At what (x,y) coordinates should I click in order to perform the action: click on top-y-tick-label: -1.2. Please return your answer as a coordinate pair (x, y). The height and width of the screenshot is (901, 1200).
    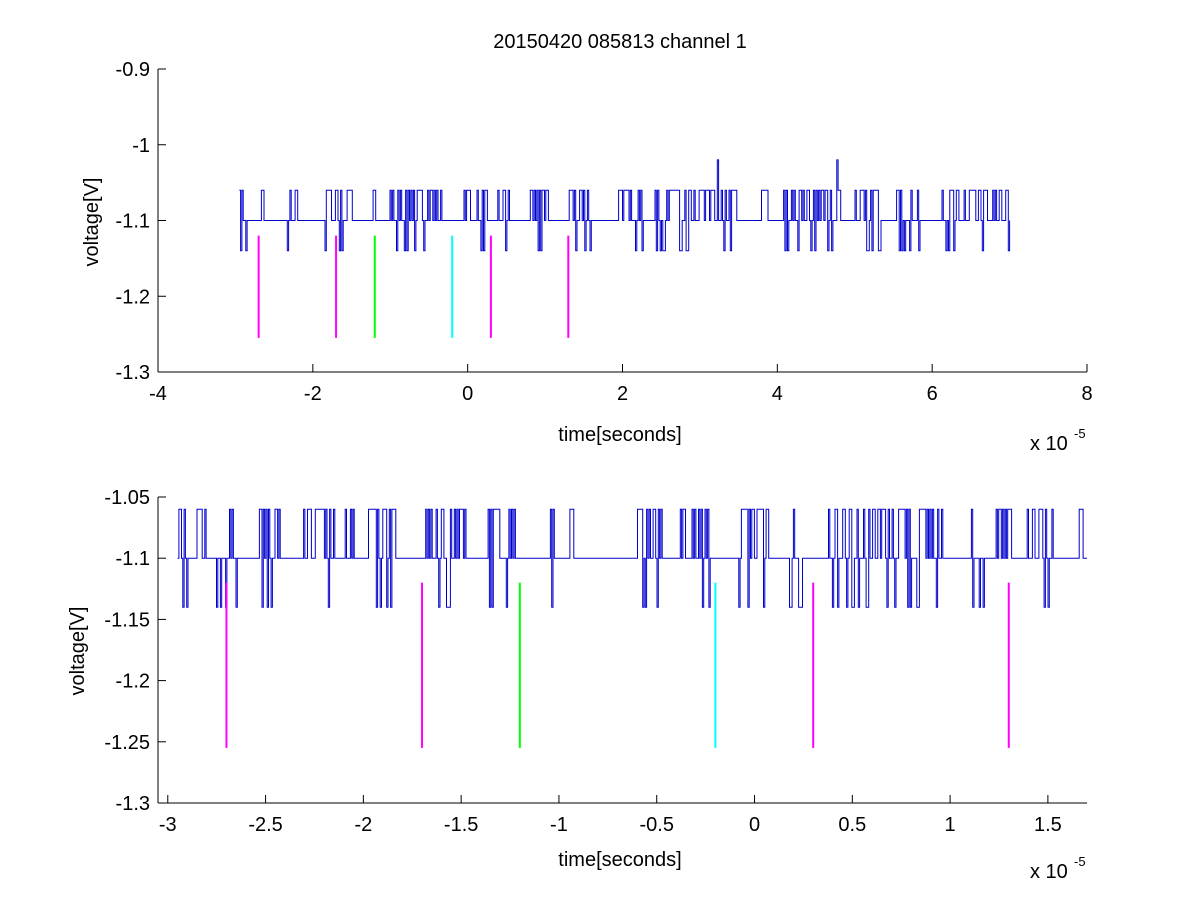
    Looking at the image, I should click on (133, 297).